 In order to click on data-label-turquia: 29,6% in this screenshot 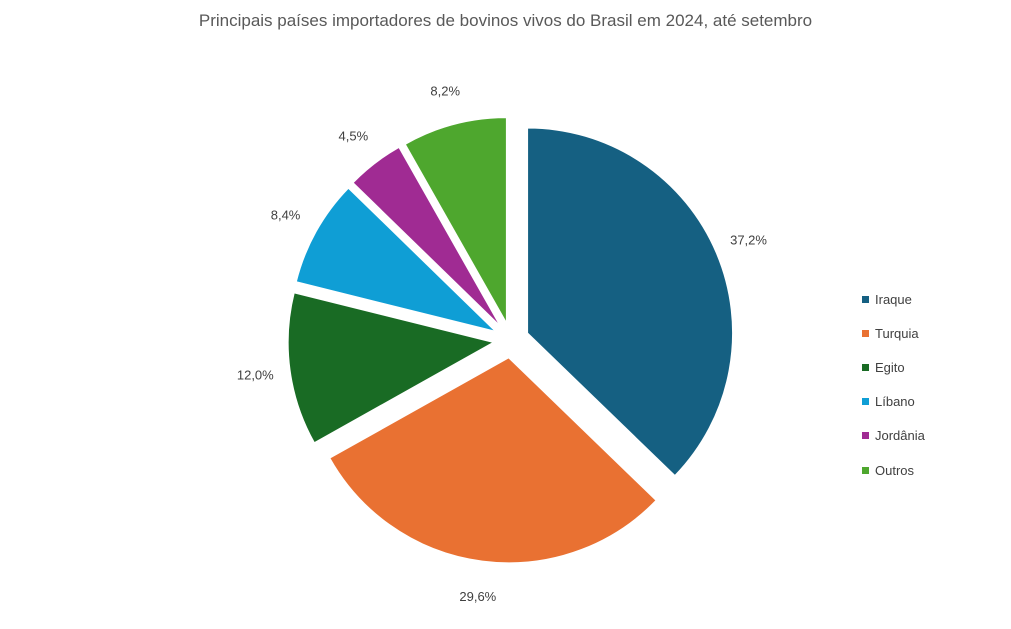, I will do `click(477, 596)`.